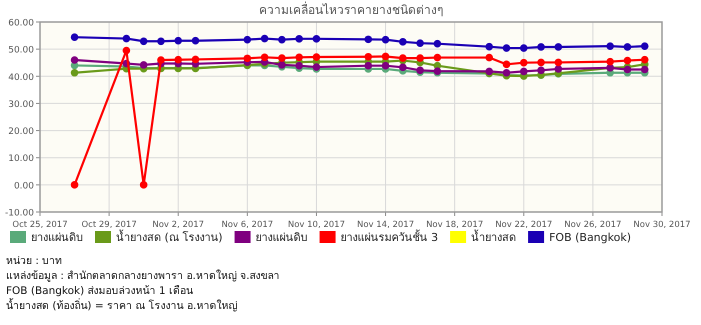  What do you see at coordinates (109, 225) in the screenshot?
I see `x-tick-label: Oct 29, 2017` at bounding box center [109, 225].